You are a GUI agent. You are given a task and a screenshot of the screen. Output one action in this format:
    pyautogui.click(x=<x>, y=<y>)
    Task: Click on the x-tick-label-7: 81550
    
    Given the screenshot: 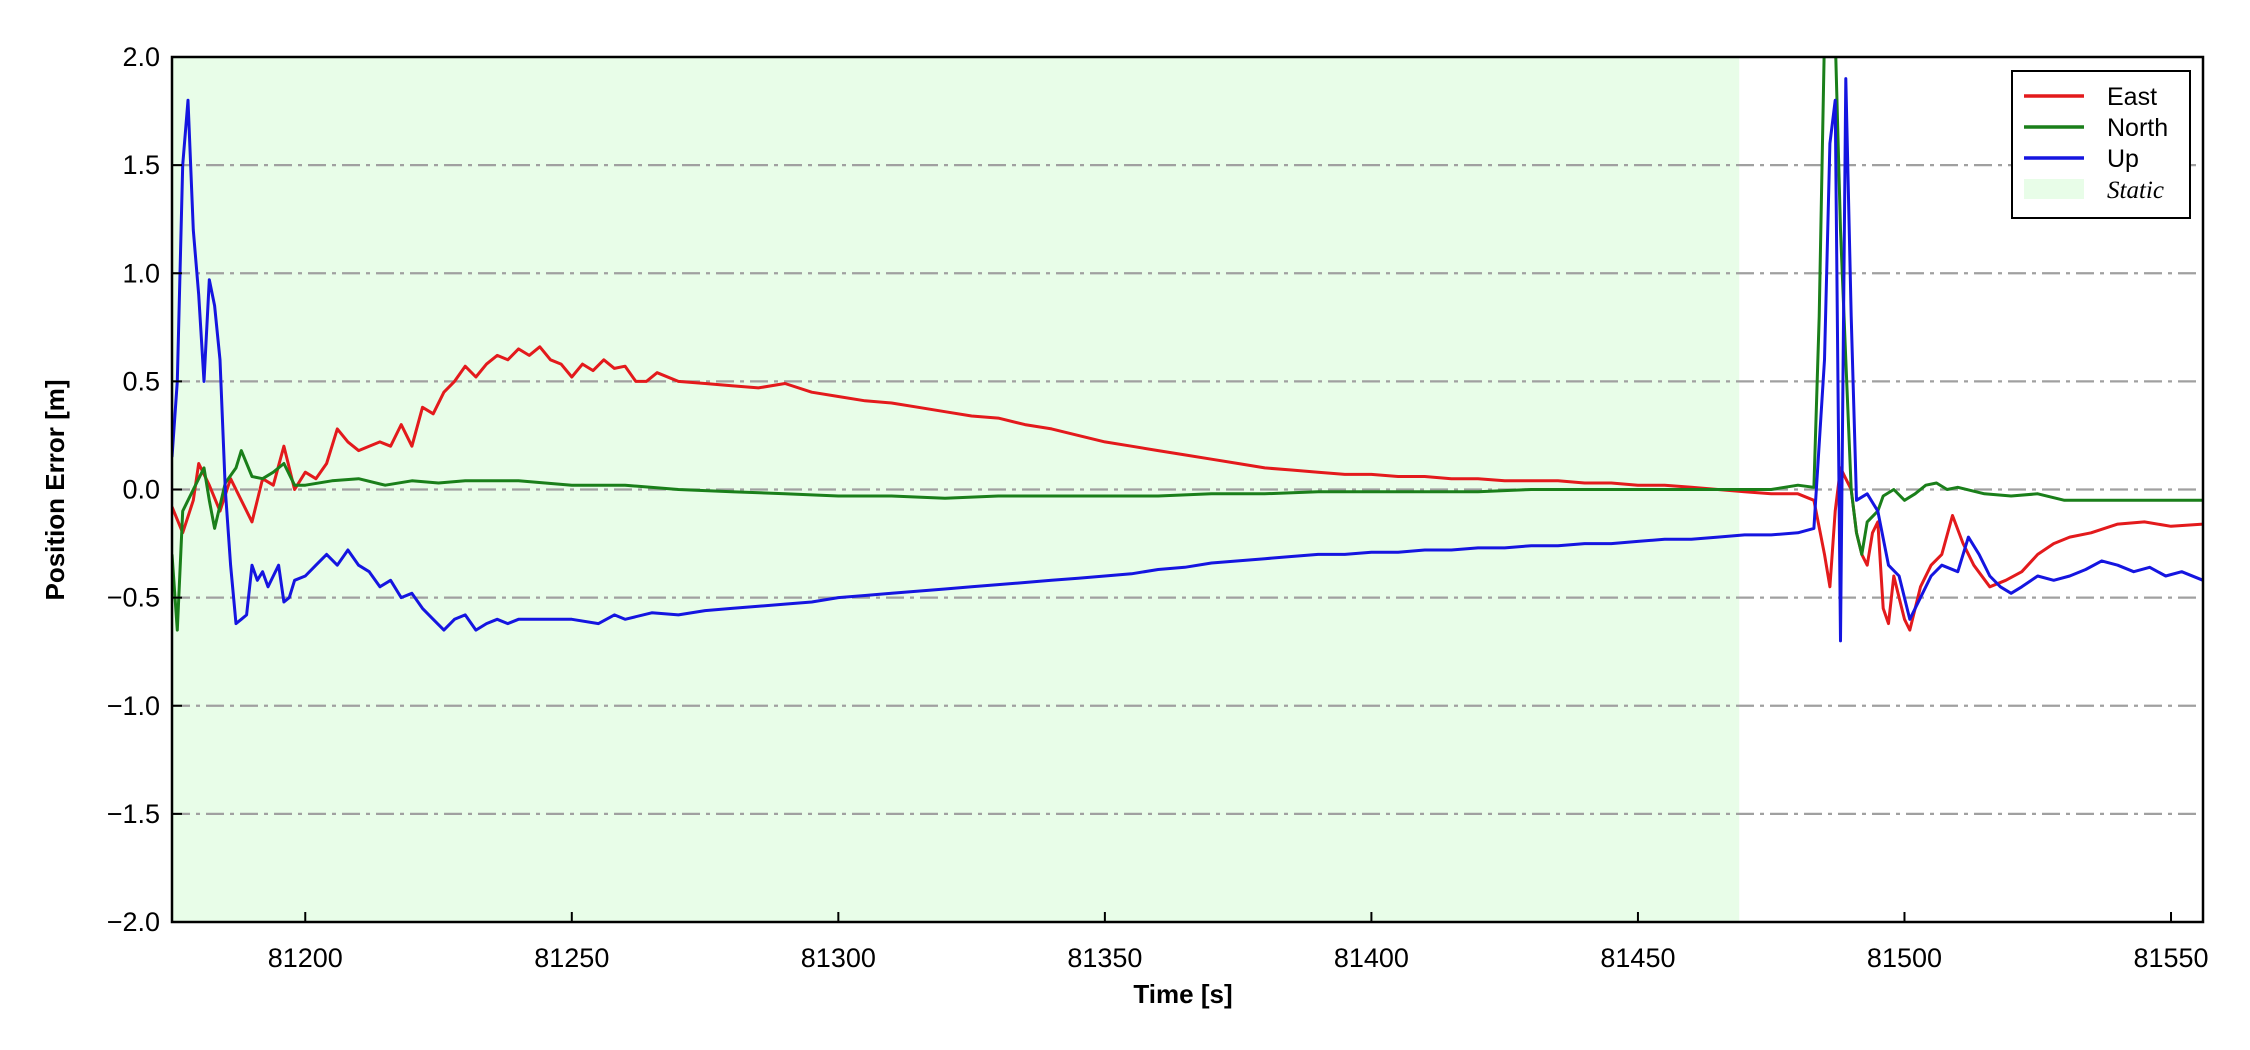 What is the action you would take?
    pyautogui.click(x=2170, y=958)
    